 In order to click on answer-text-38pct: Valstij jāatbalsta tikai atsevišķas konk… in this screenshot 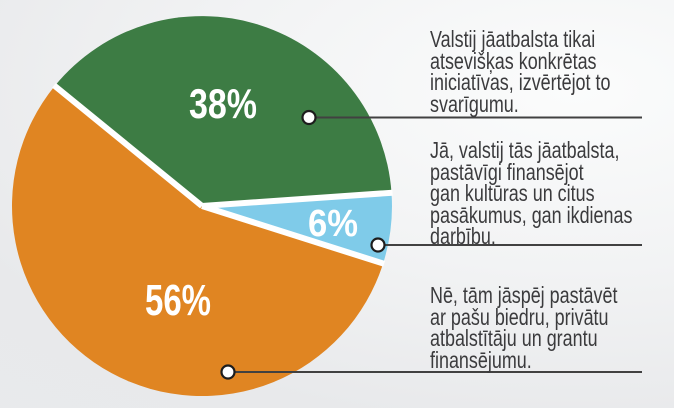, I will do `click(520, 71)`.